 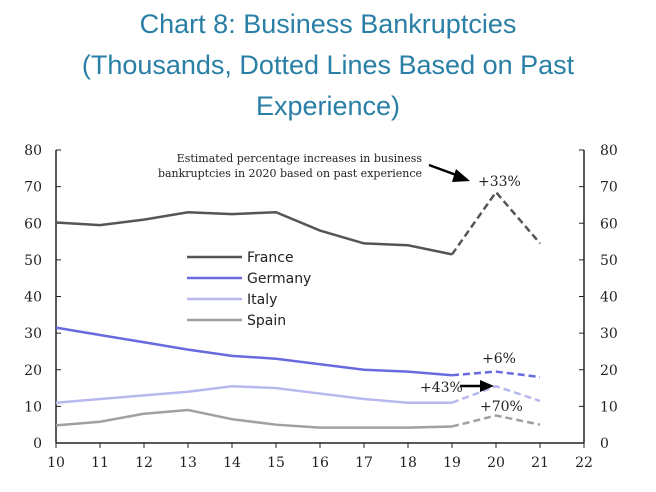 What do you see at coordinates (320, 463) in the screenshot?
I see `x-tick-label: 16` at bounding box center [320, 463].